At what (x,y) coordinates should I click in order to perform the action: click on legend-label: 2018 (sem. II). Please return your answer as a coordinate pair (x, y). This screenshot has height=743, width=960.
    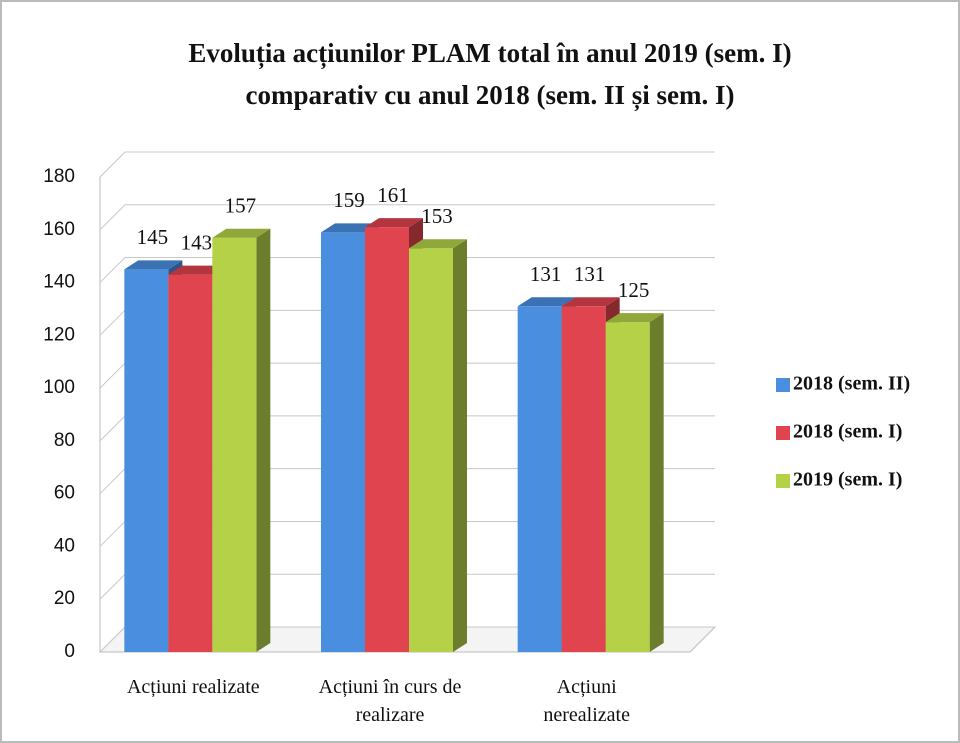
    Looking at the image, I should click on (851, 384).